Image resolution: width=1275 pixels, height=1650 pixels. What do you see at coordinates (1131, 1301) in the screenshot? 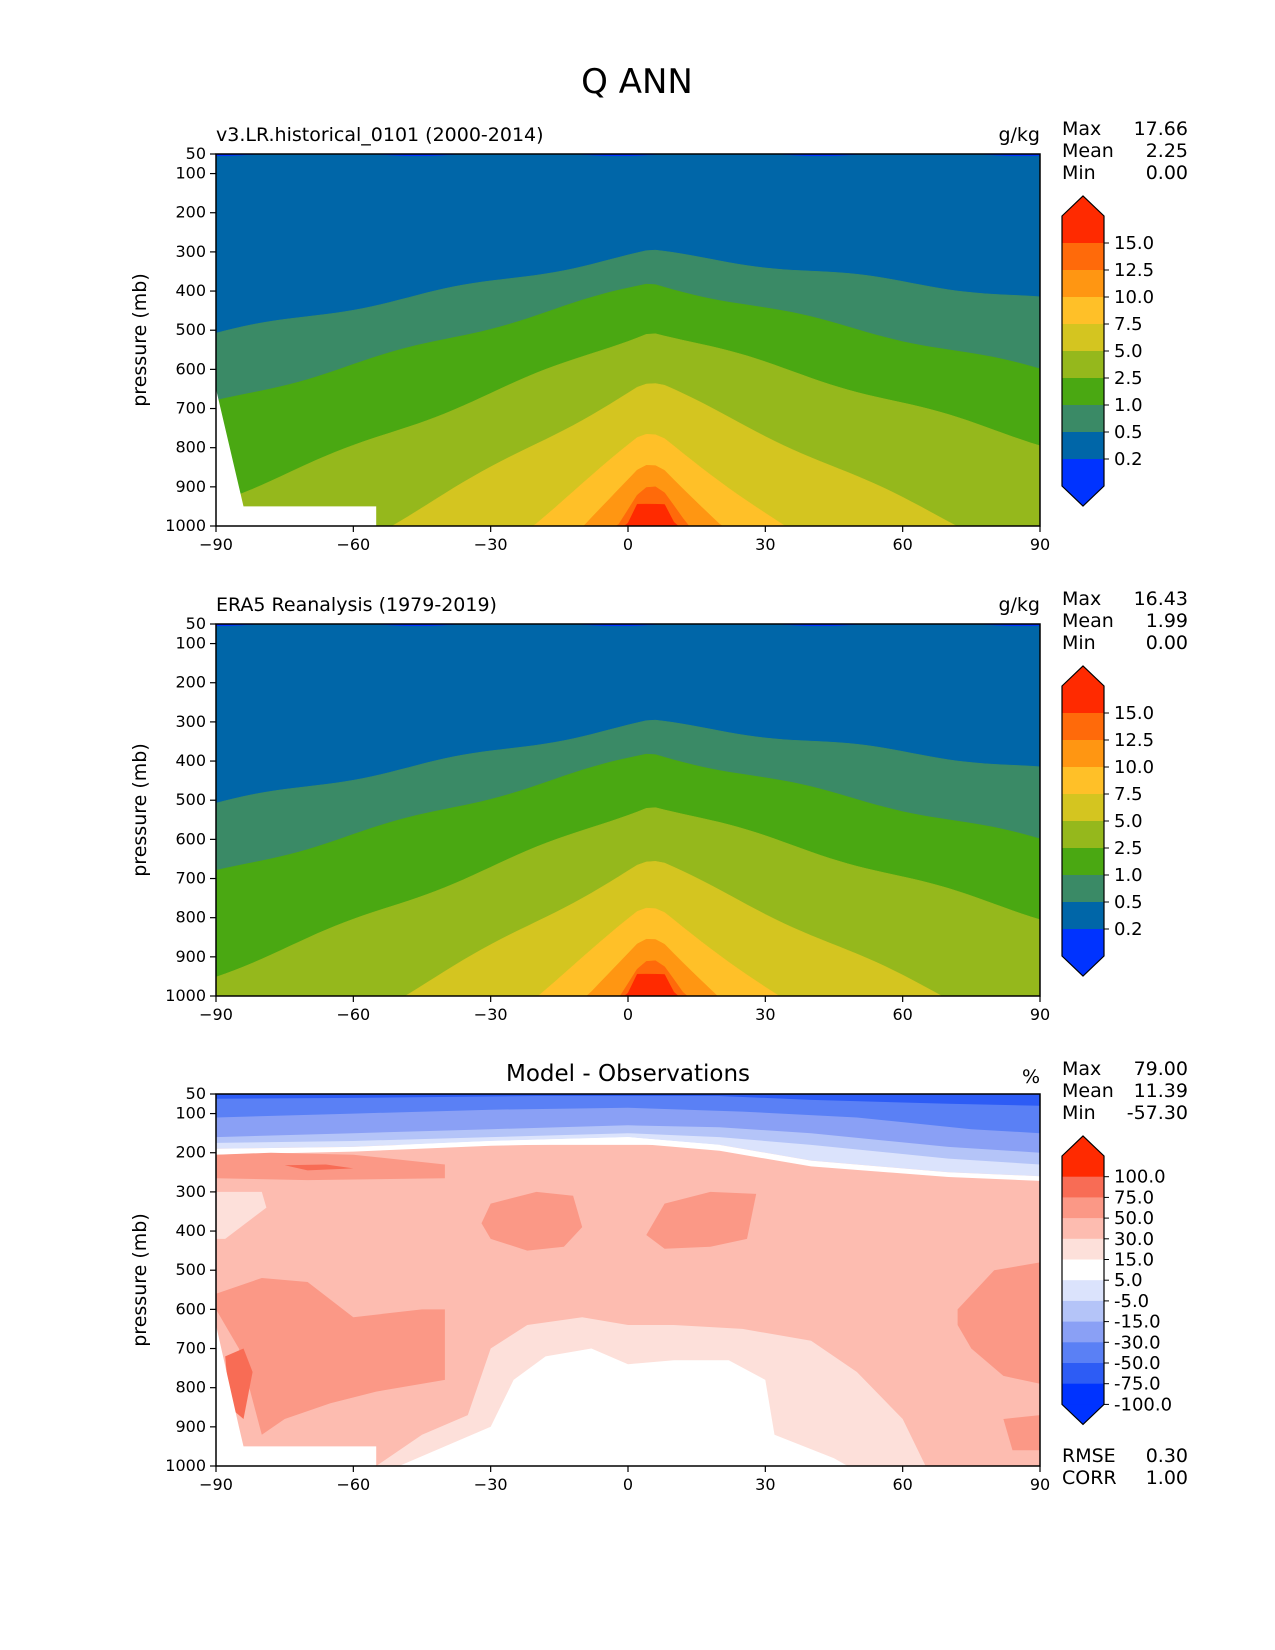
I see `diff-colorbar-label: -5.0` at bounding box center [1131, 1301].